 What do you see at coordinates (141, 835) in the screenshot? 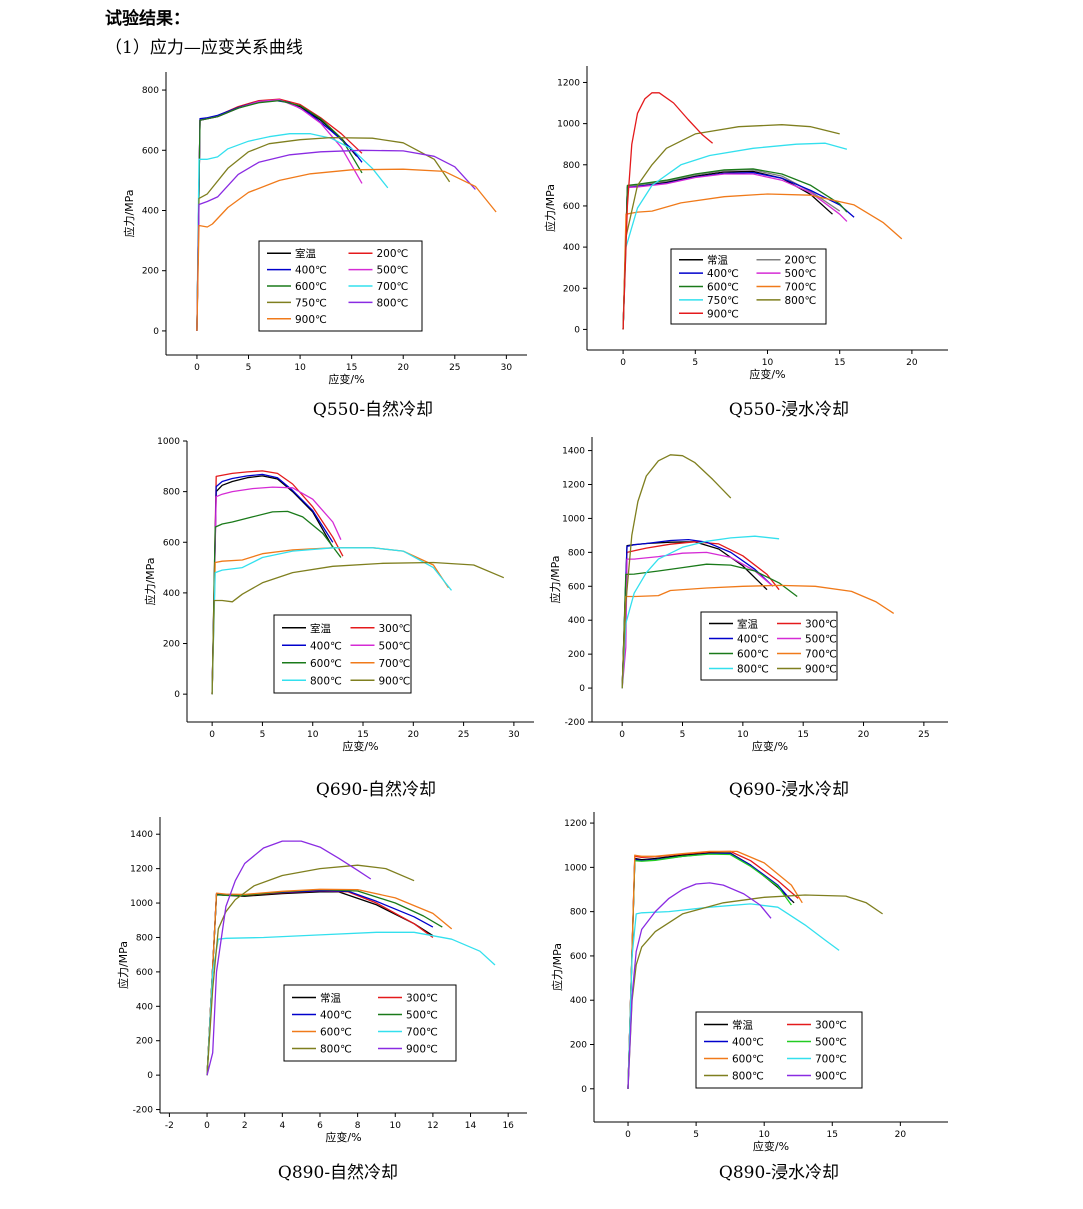
I see `y-tick-label: 1400` at bounding box center [141, 835].